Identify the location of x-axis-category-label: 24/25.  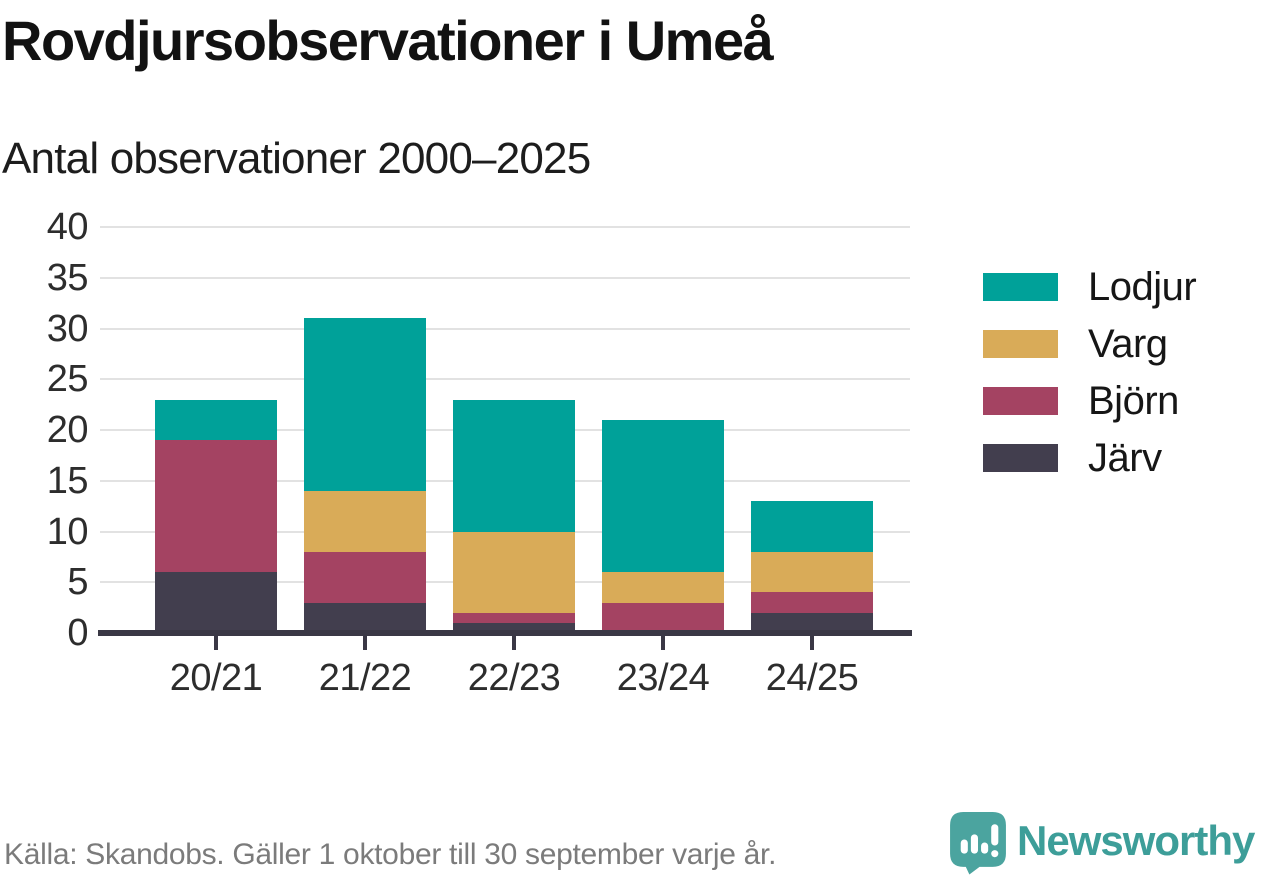
(812, 678).